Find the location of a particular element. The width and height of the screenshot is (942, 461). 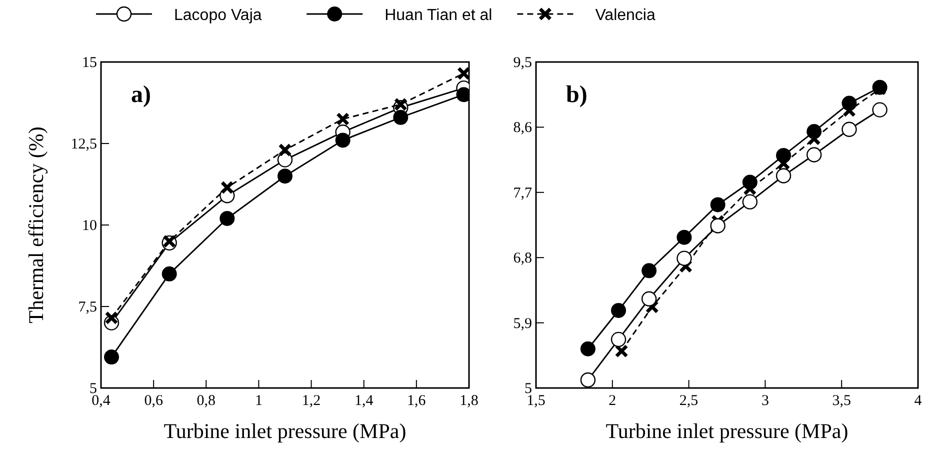

x-tick-label: 1,8 is located at coordinates (469, 401).